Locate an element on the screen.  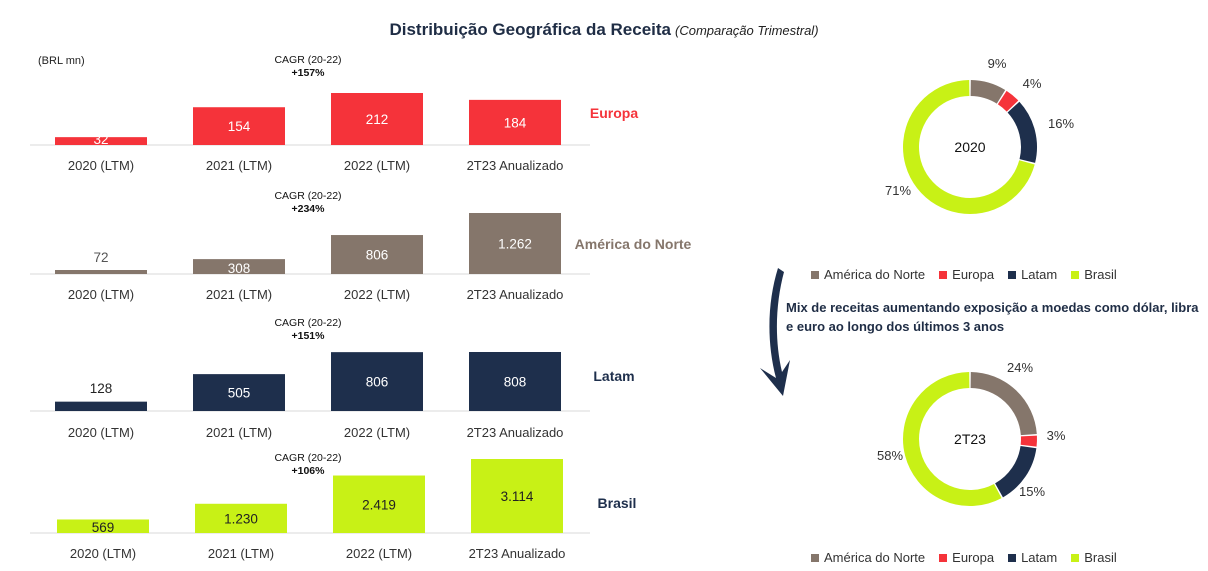
value-label-latam-2: 806 is located at coordinates (377, 382).